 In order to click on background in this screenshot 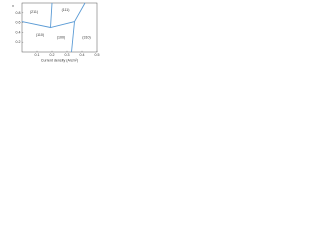, I will do `click(50, 32)`.